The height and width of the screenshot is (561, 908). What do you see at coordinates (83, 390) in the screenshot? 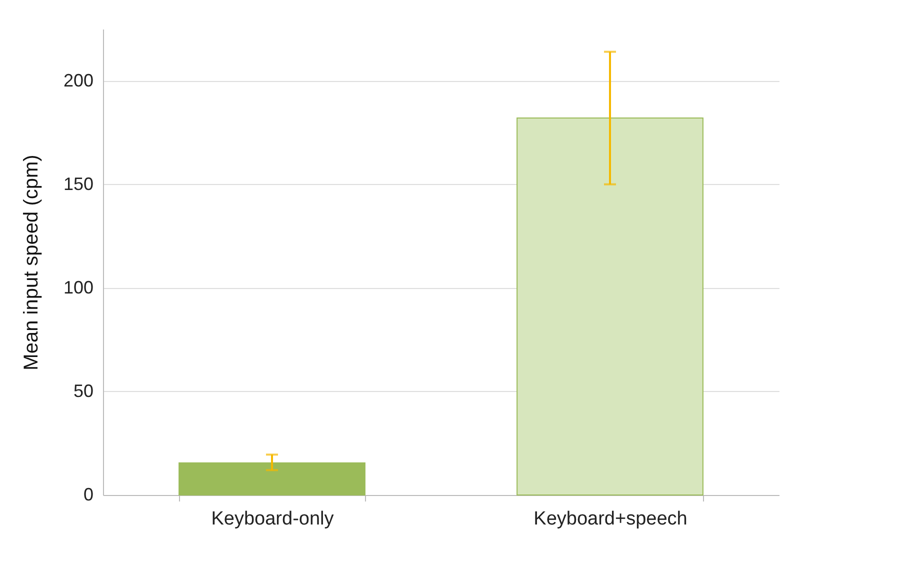
I see `y-tick-label: 50` at bounding box center [83, 390].